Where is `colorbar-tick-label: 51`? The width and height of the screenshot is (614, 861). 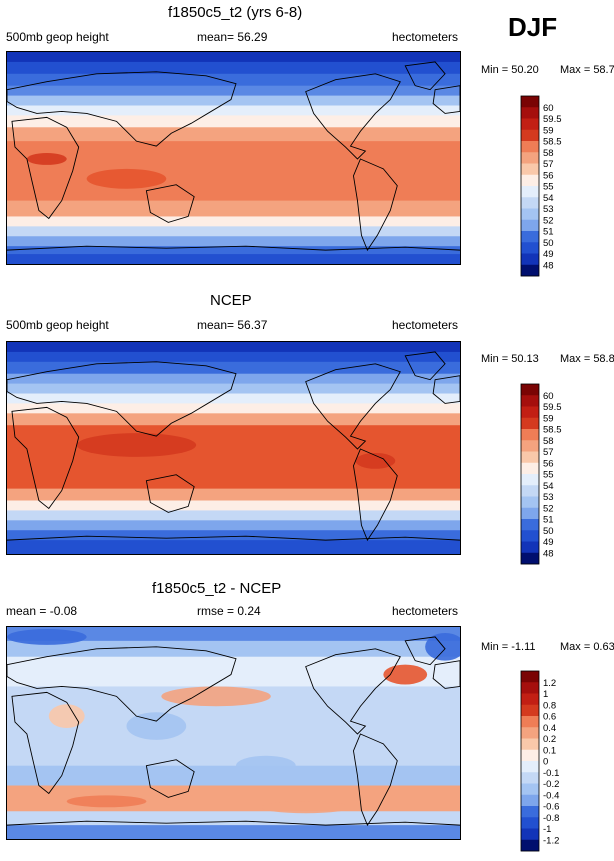 colorbar-tick-label: 51 is located at coordinates (548, 520).